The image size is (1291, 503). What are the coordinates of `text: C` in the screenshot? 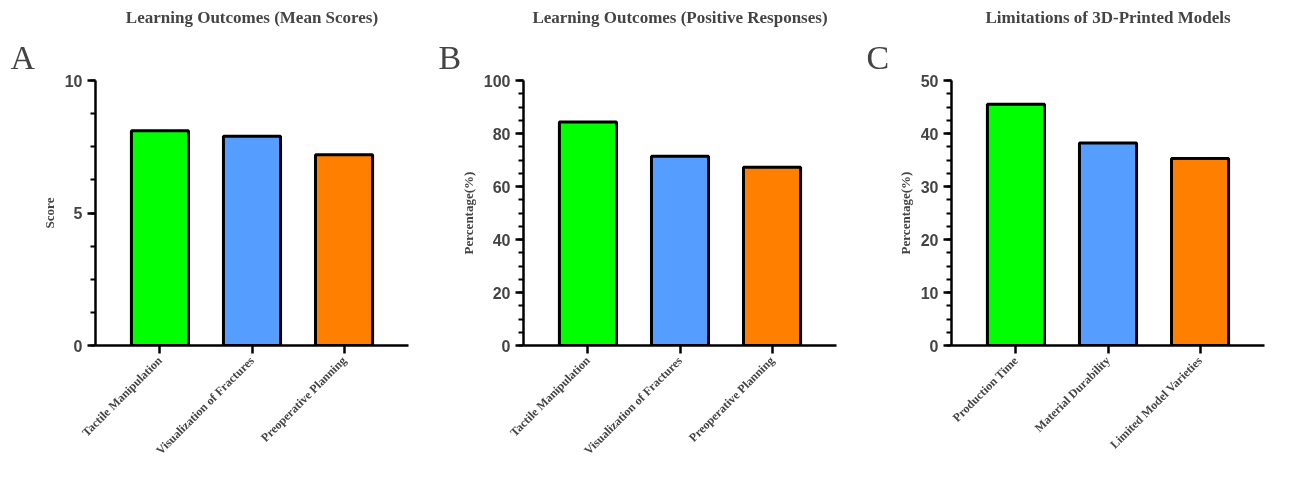 It's located at (878, 57).